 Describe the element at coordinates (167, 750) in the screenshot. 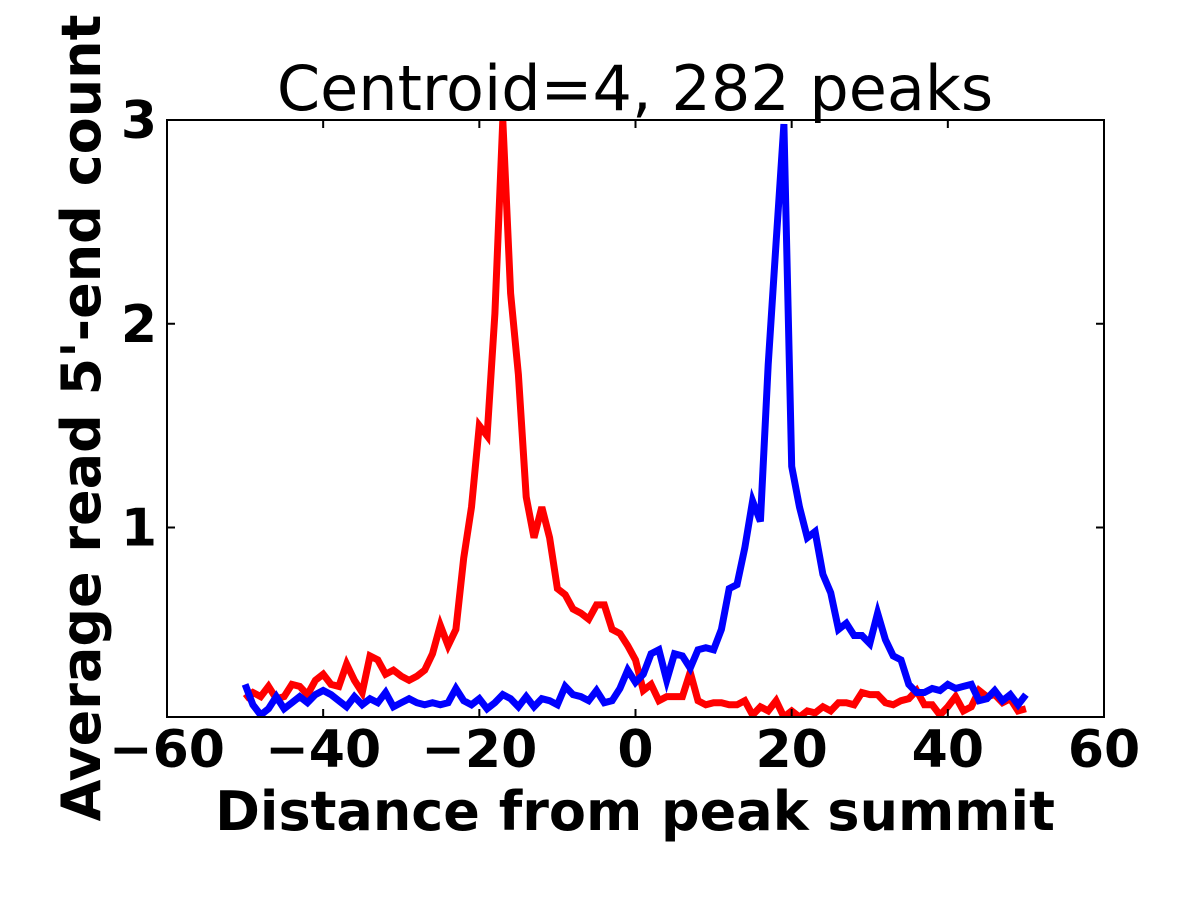

I see `x-tick-label: −60` at that location.